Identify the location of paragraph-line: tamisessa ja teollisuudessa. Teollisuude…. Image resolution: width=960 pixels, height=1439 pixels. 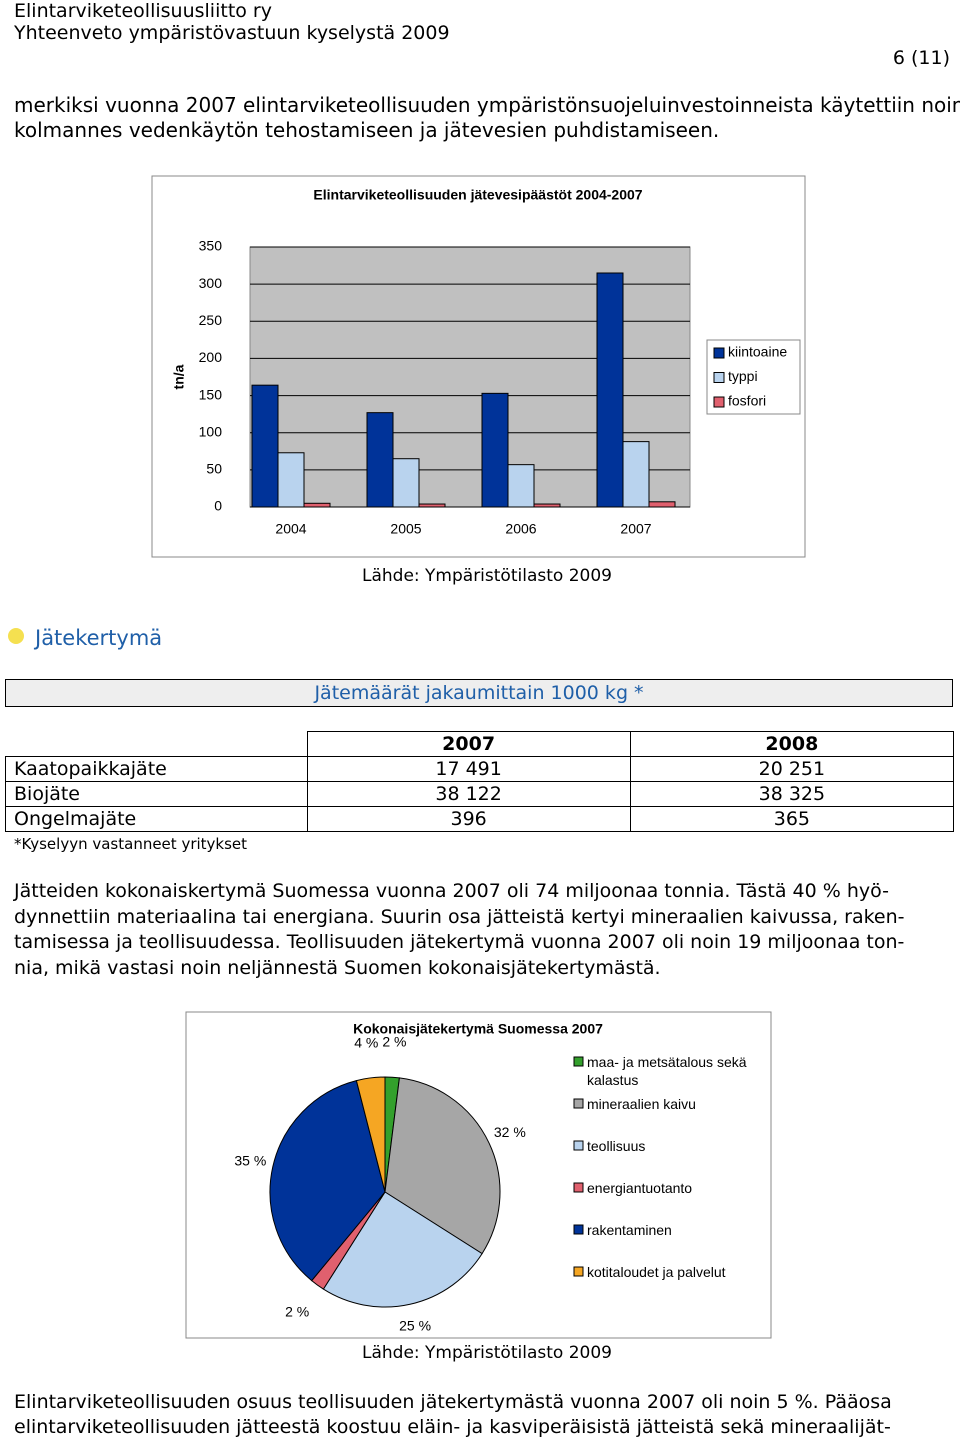
(459, 942).